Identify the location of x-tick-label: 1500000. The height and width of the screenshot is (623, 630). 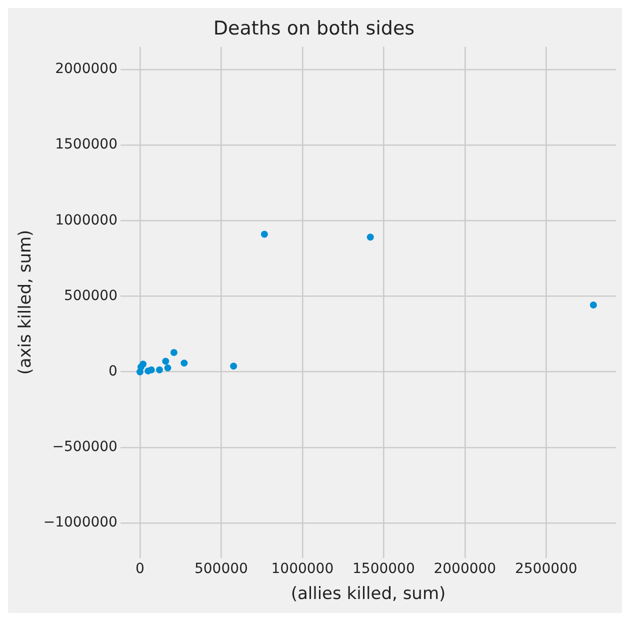
(383, 568).